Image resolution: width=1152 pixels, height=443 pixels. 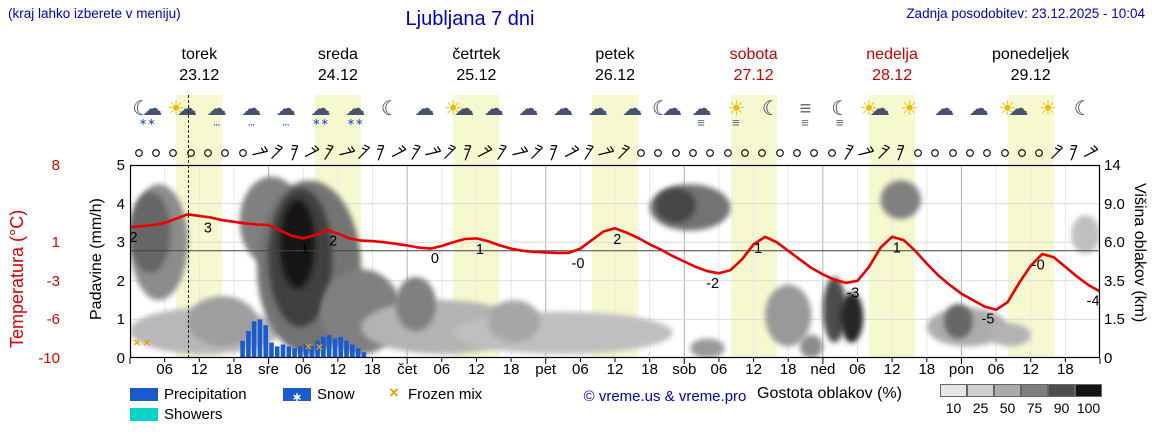 I want to click on wind-row, so click(x=576, y=153).